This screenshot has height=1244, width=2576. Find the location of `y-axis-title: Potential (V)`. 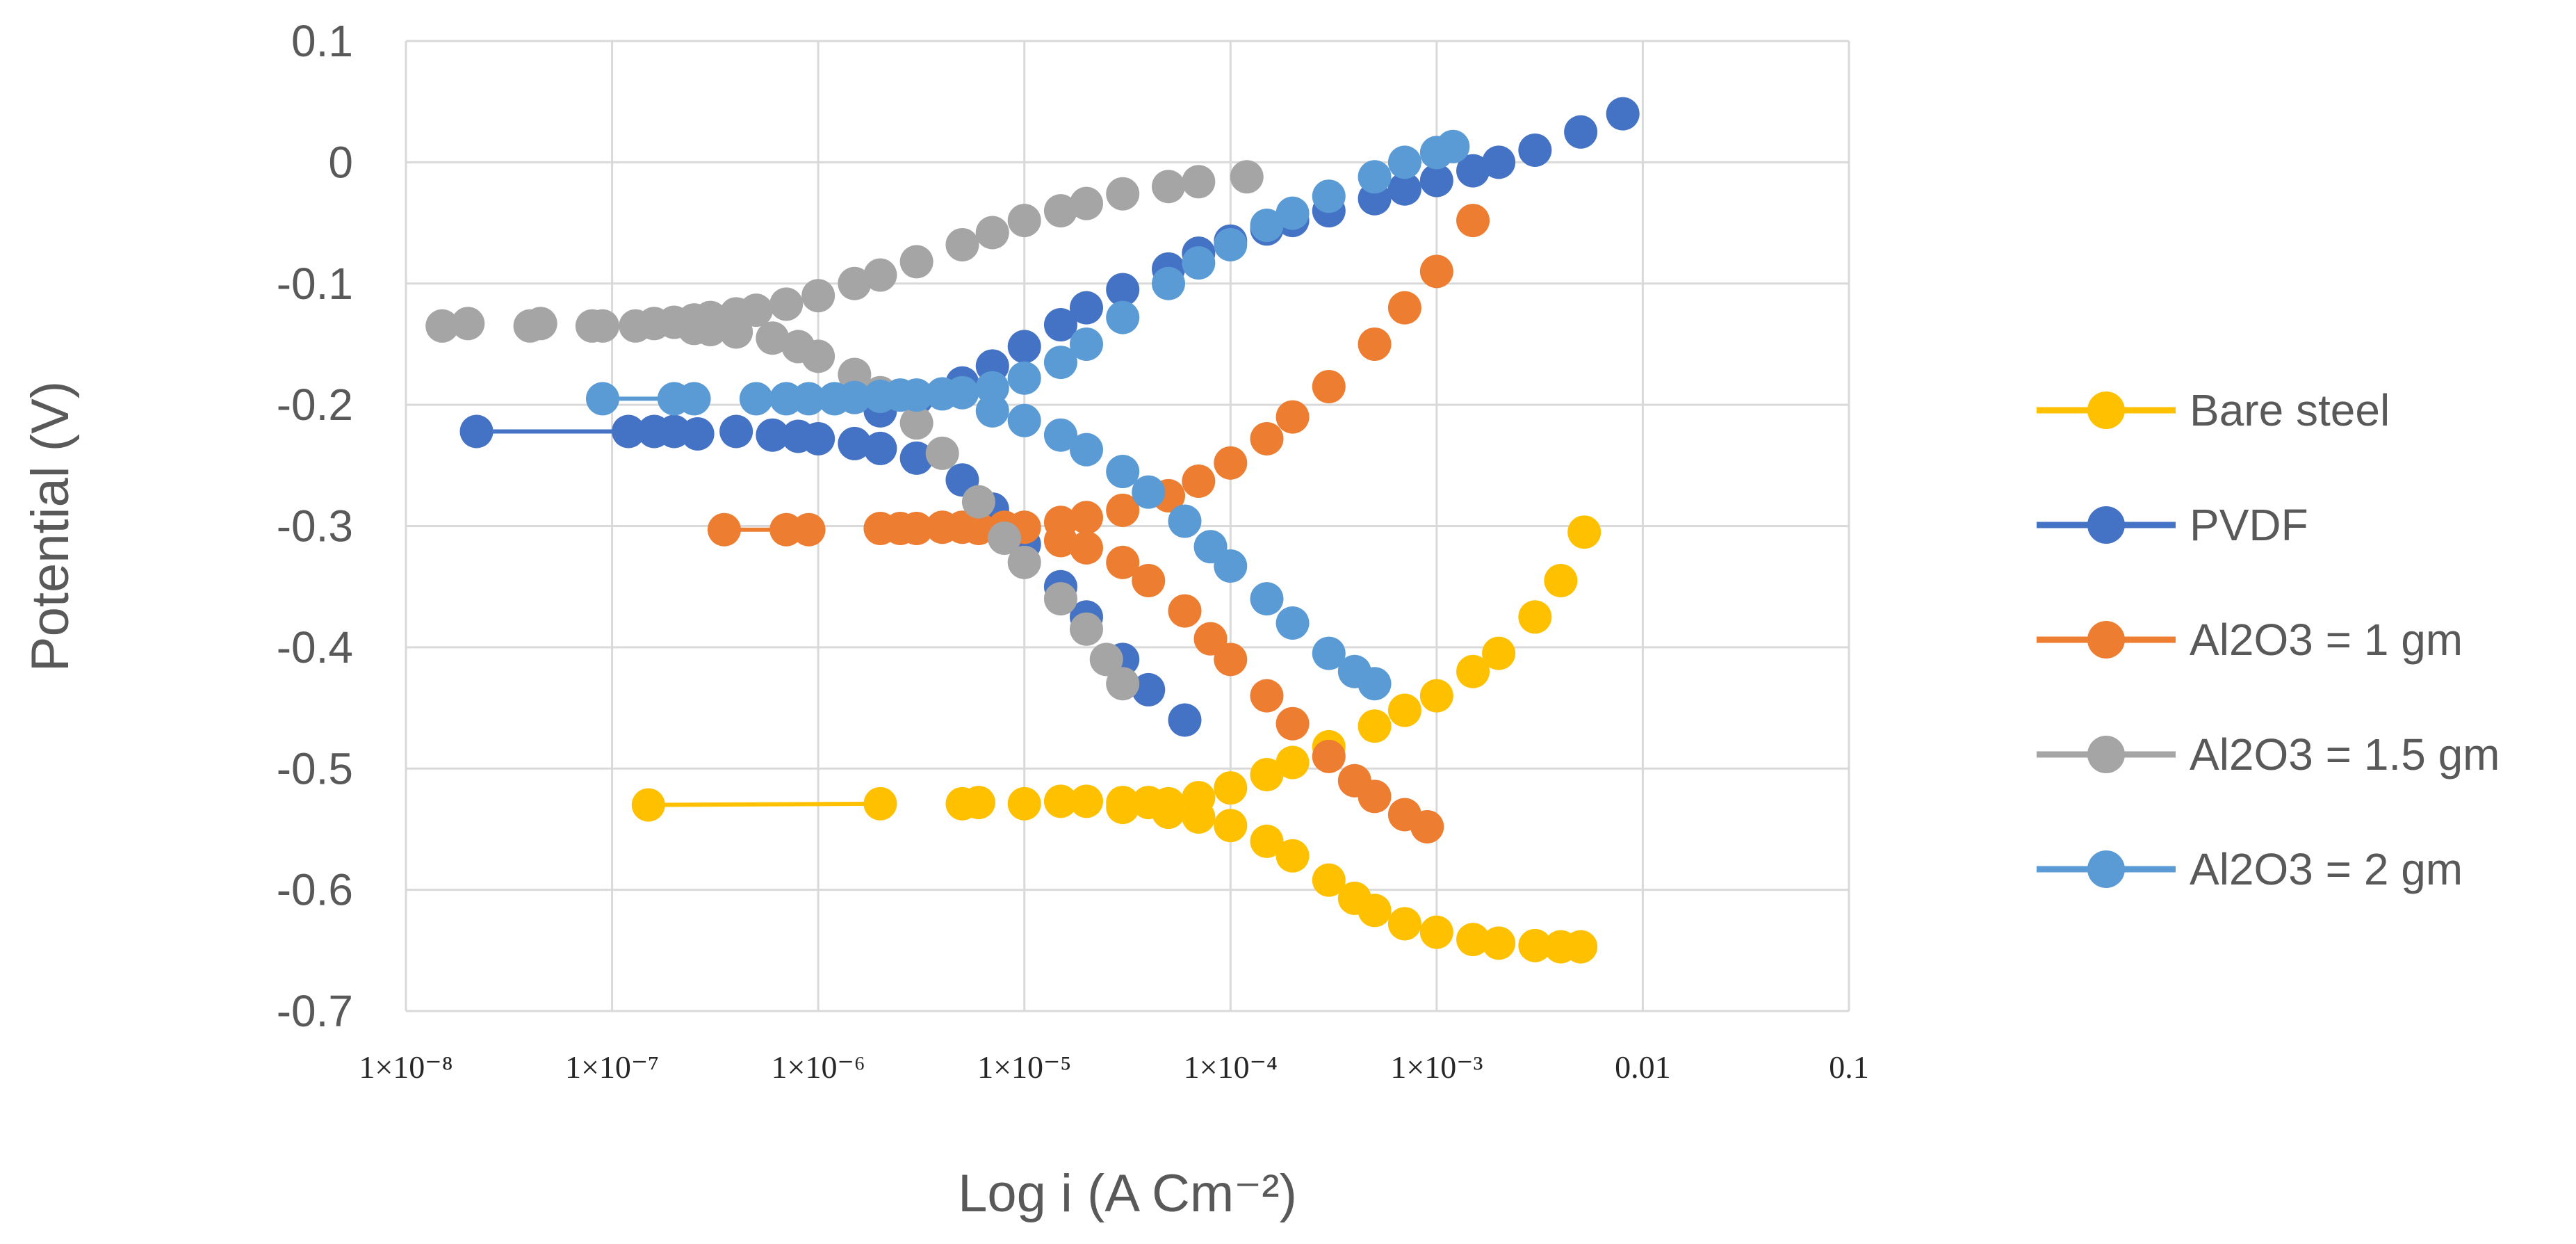

y-axis-title: Potential (V) is located at coordinates (50, 526).